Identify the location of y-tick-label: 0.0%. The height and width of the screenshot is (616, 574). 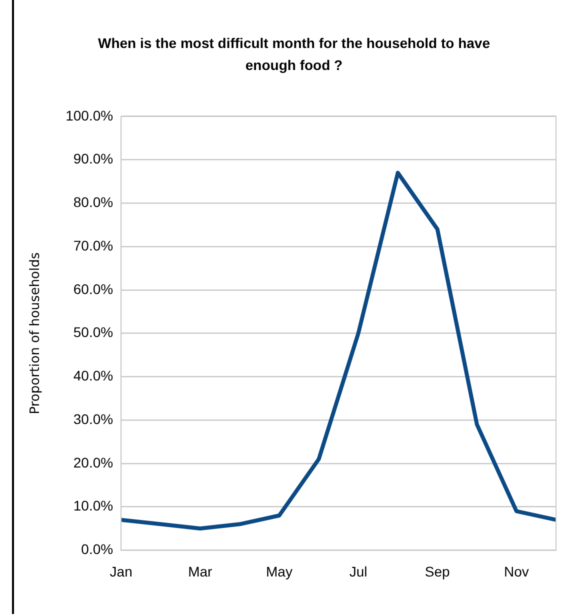
(97, 549).